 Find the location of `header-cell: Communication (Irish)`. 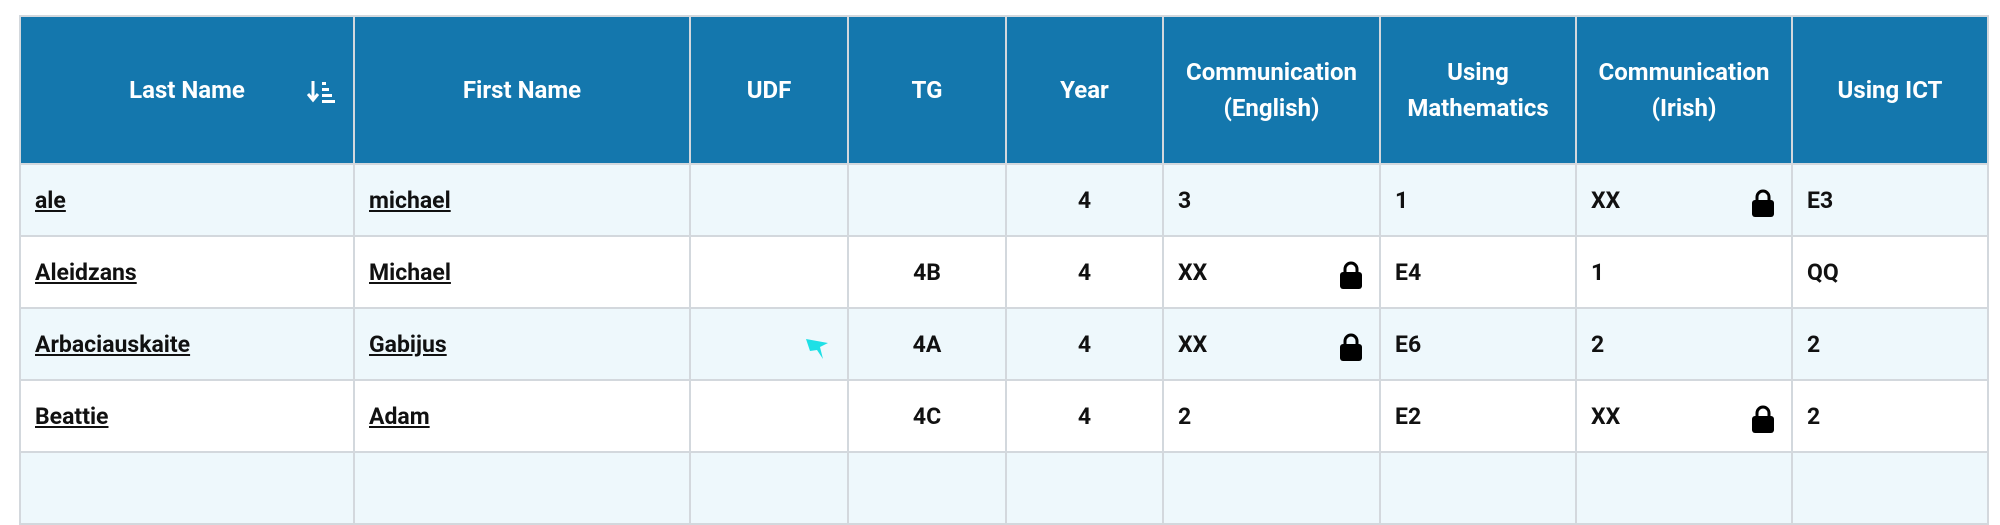

header-cell: Communication (Irish) is located at coordinates (1684, 90).